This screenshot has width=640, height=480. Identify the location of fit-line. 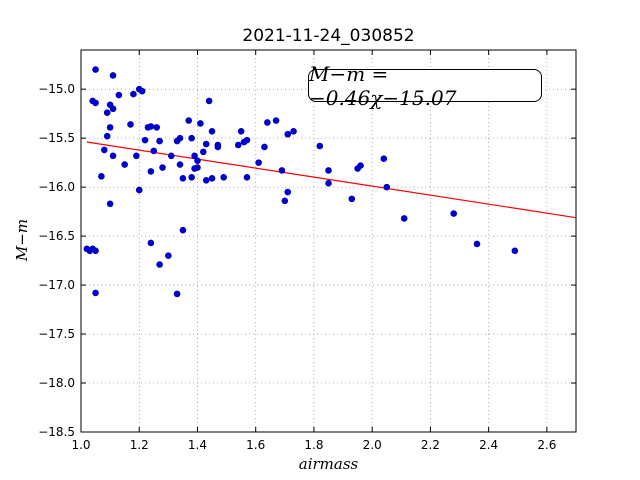
(331, 180).